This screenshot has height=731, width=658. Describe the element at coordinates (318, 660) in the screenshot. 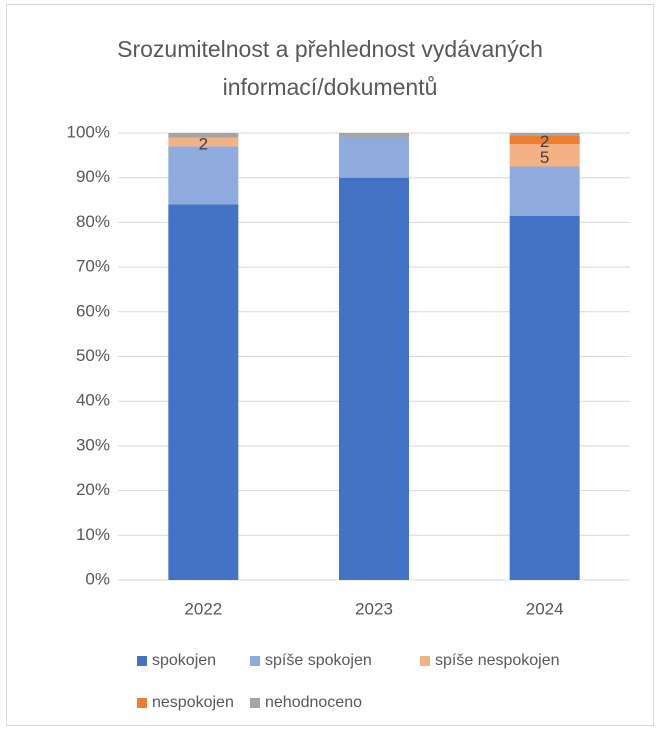

I see `legend-label: spíše spokojen` at that location.